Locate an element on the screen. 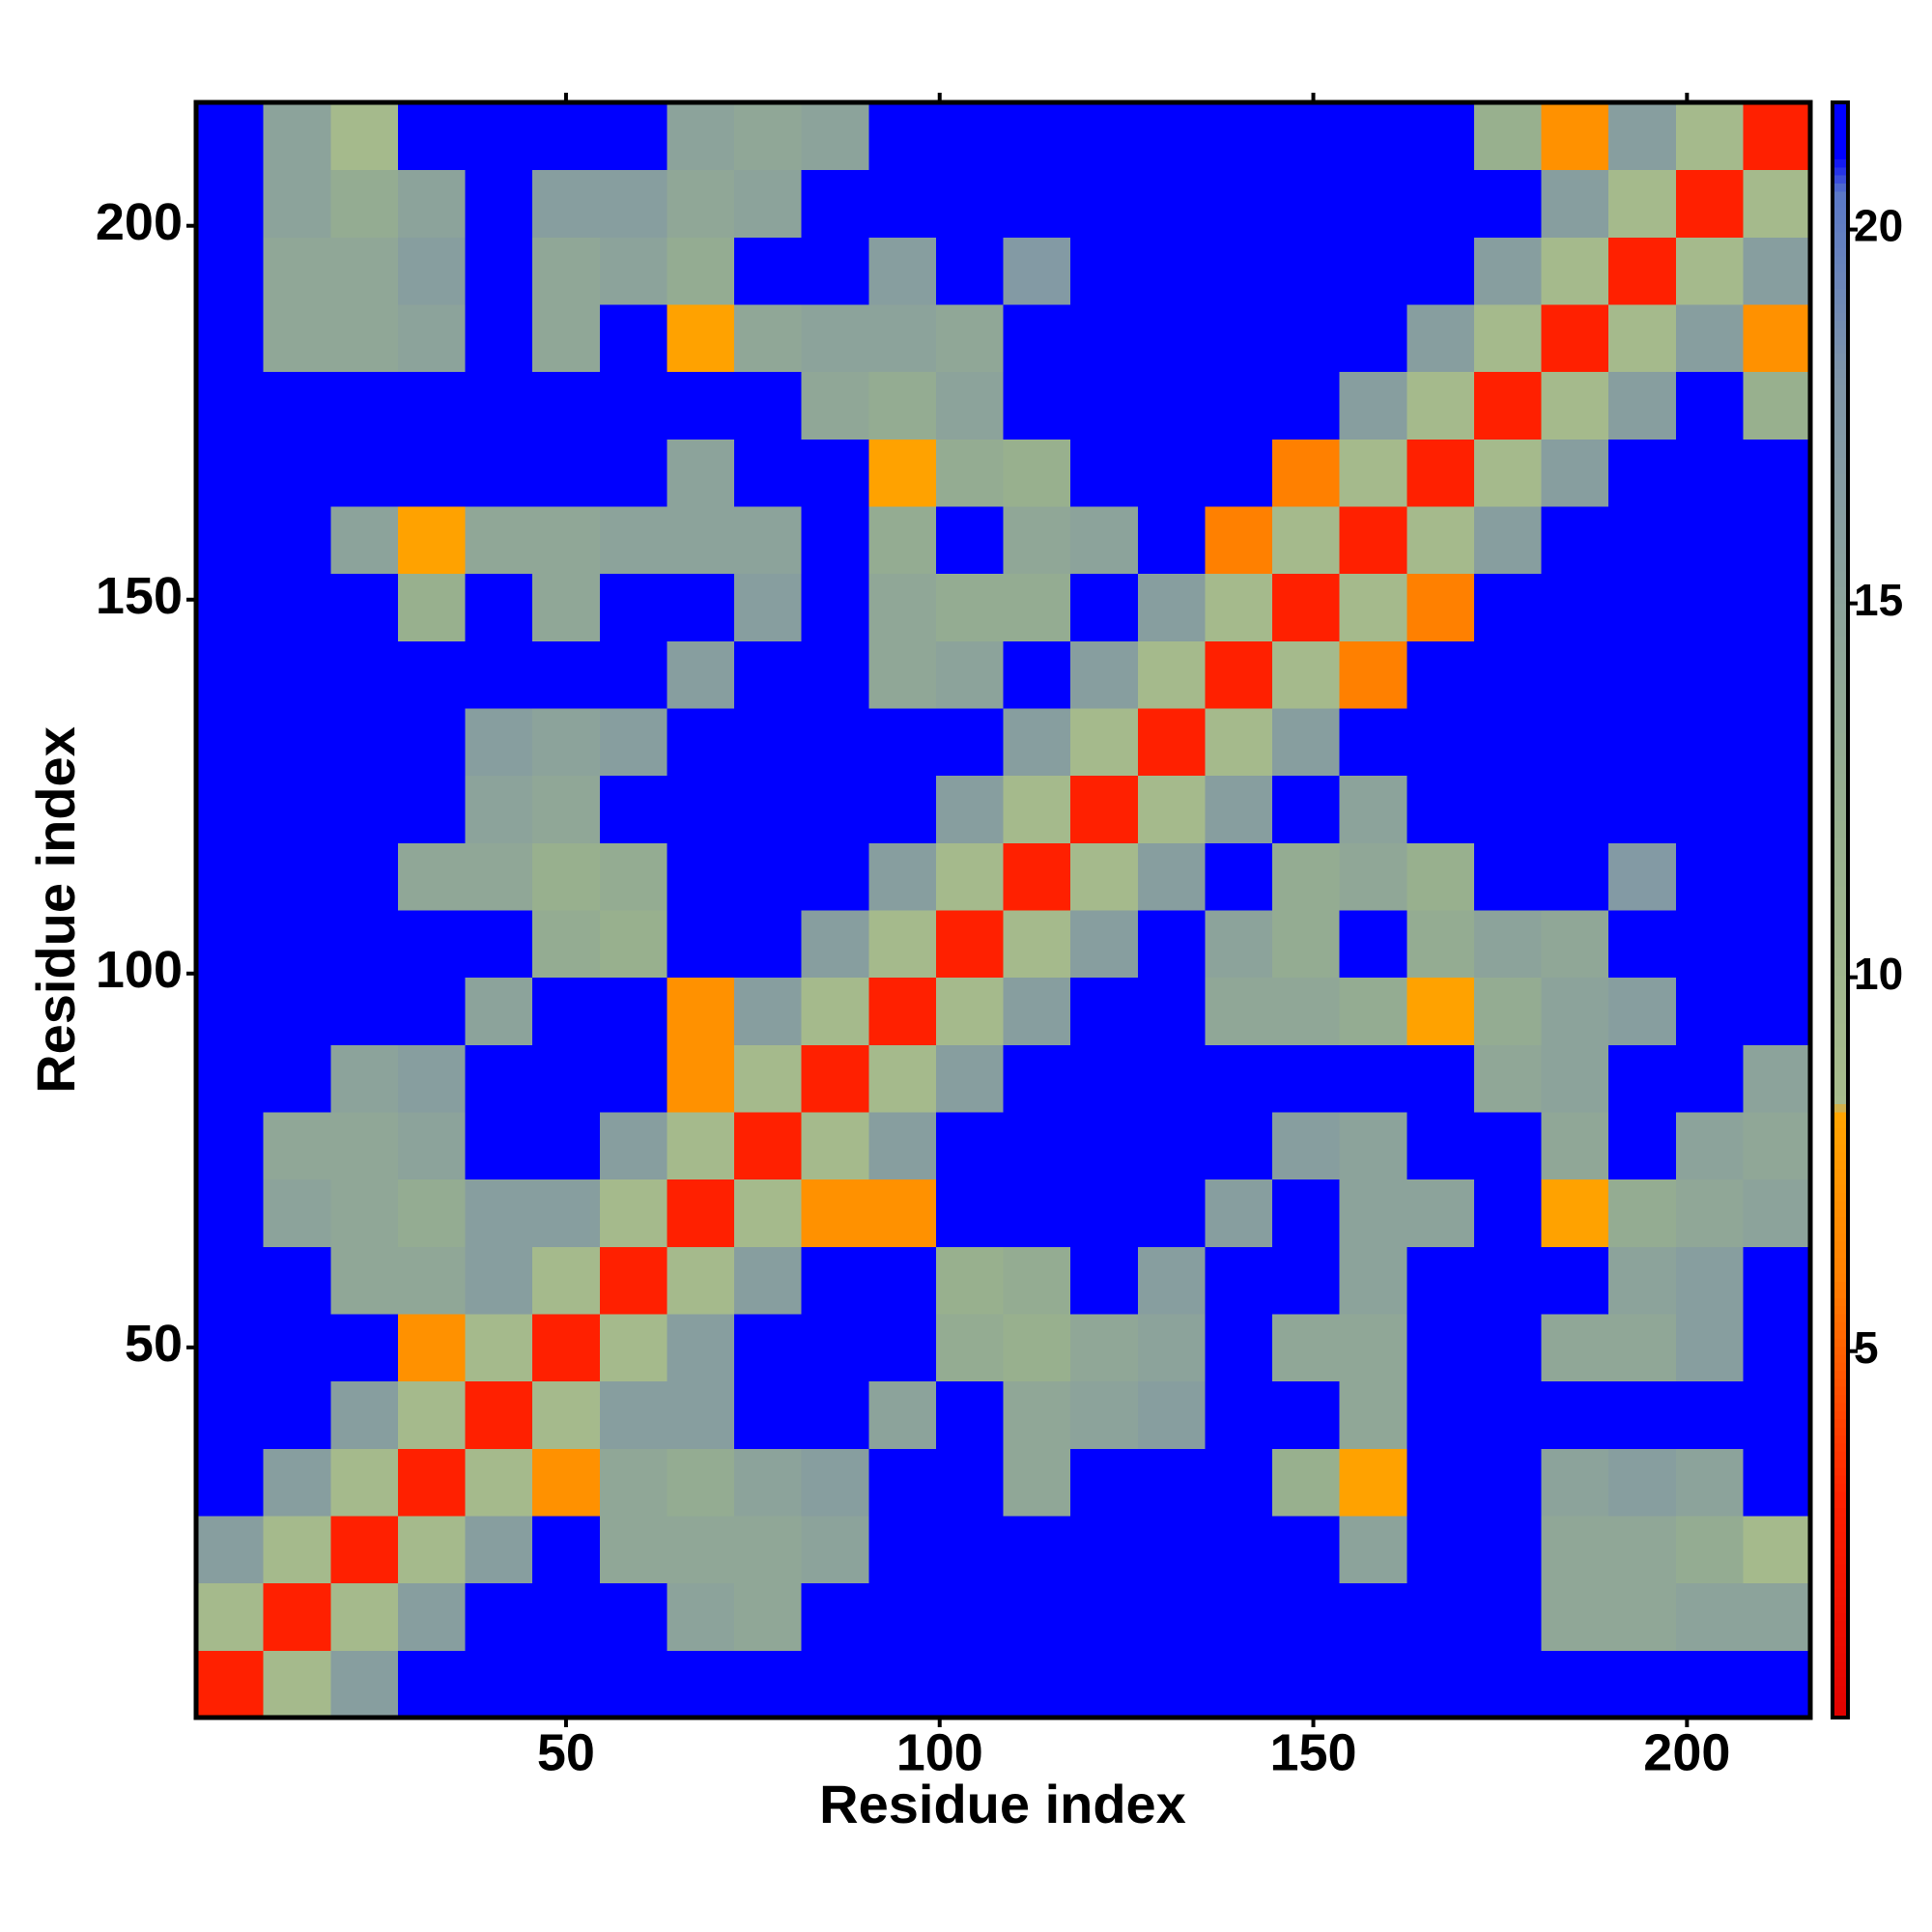 Image resolution: width=1932 pixels, height=1932 pixels. colorbar-frame is located at coordinates (1840, 909).